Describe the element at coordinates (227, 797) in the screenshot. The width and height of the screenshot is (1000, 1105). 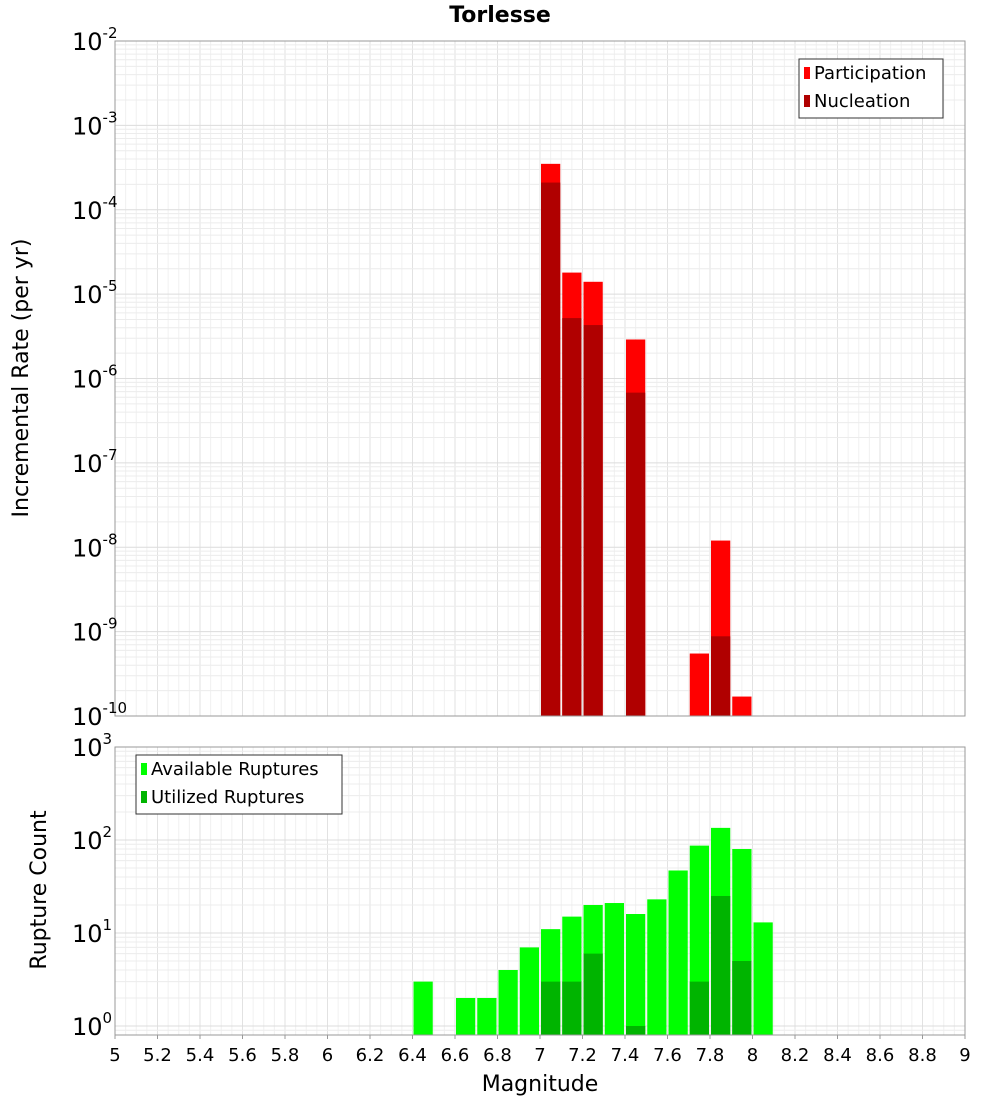
I see `bottom-legend-label: Utilized Ruptures` at that location.